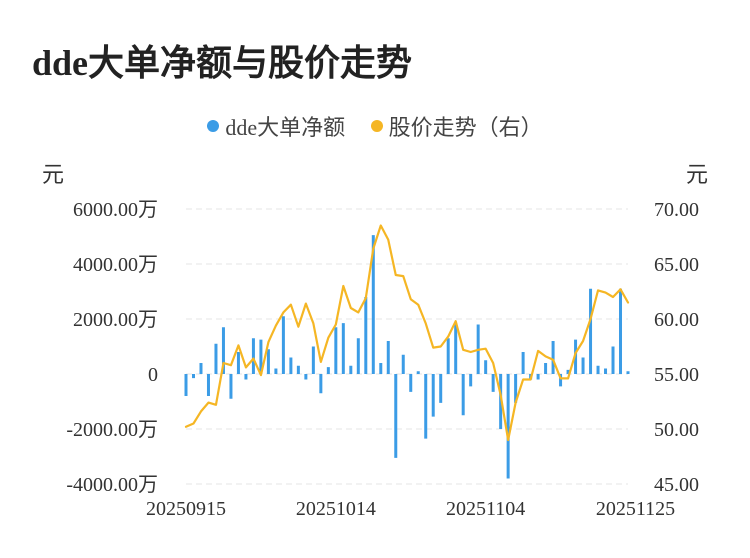 The image size is (750, 558). Describe the element at coordinates (115, 320) in the screenshot. I see `left-tick-label: 2000.00万` at that location.